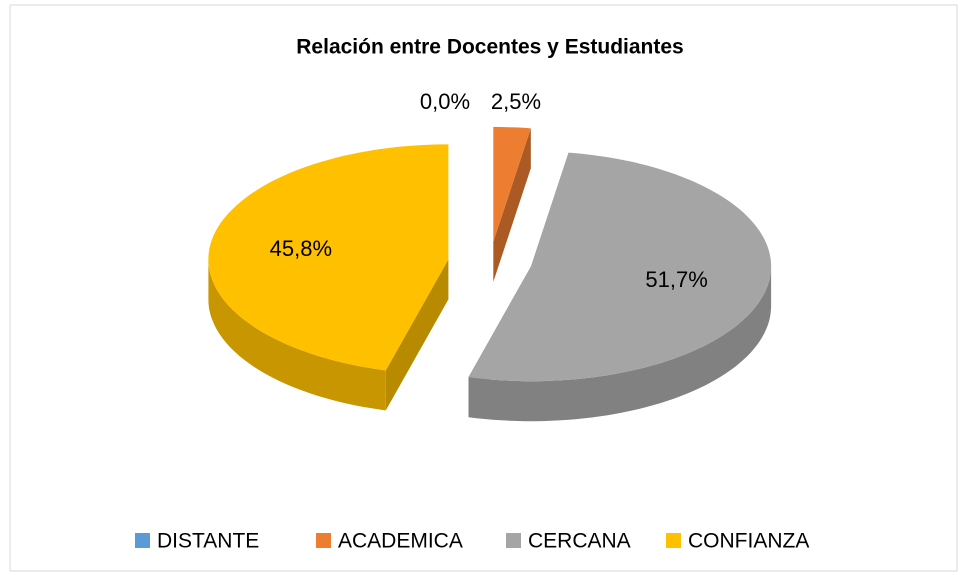 The height and width of the screenshot is (575, 961). What do you see at coordinates (579, 541) in the screenshot?
I see `legend-label: CERCANA` at bounding box center [579, 541].